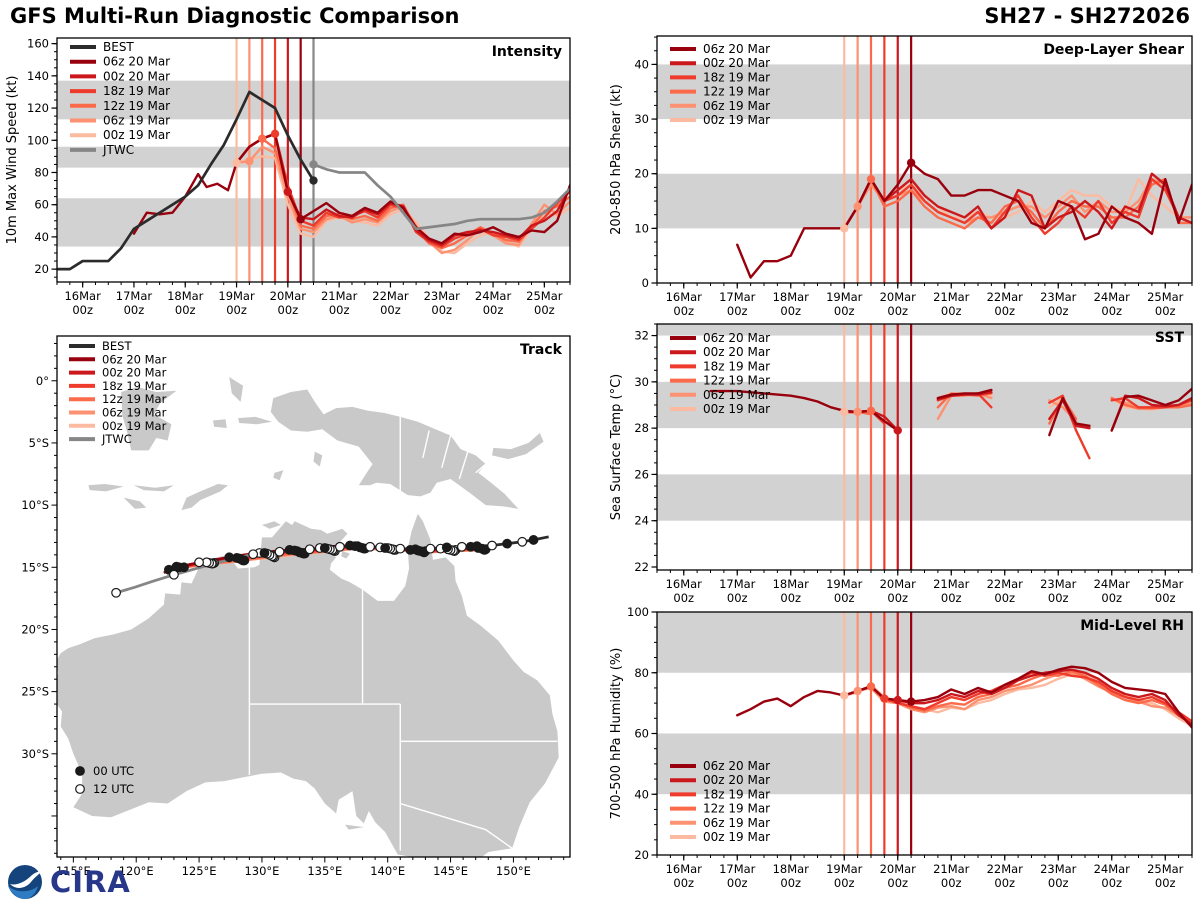 This screenshot has height=900, width=1200. Describe the element at coordinates (641, 336) in the screenshot. I see `svg-text: 32` at that location.